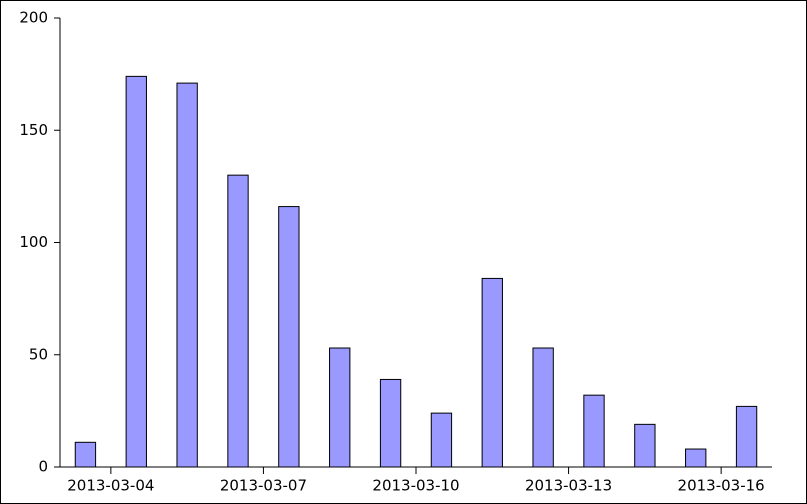 Image resolution: width=807 pixels, height=504 pixels. Describe the element at coordinates (568, 486) in the screenshot. I see `x-tick-label: 2013-03-13` at that location.